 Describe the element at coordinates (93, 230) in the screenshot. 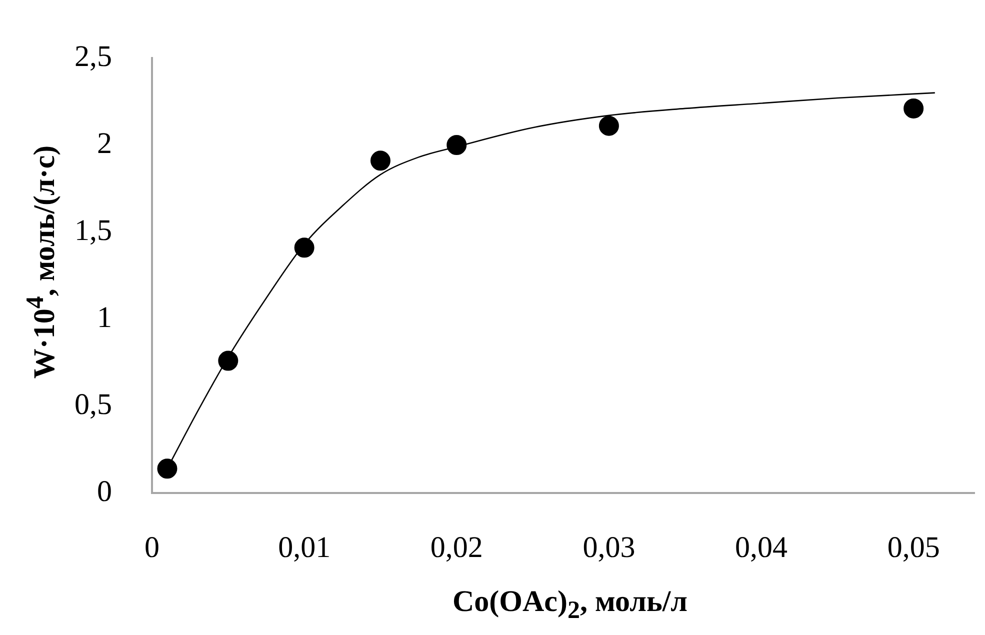

I see `y-tick-label: 1,5` at that location.